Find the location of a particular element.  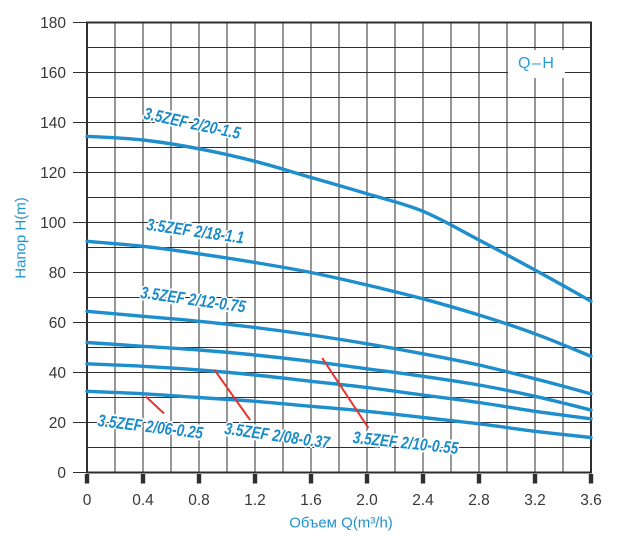

y-tick-label: 160 is located at coordinates (53, 73).